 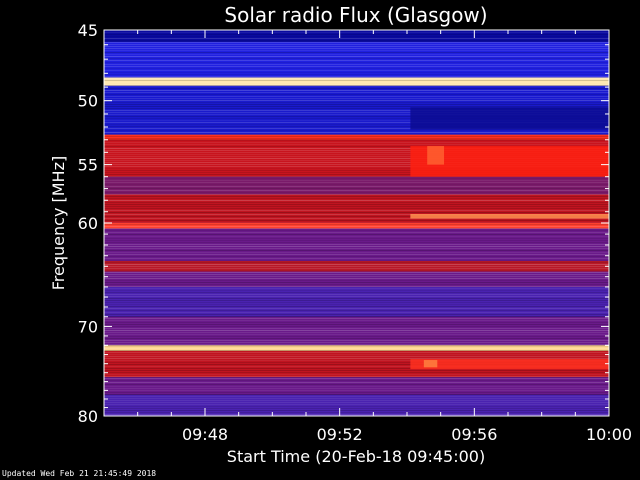 I want to click on chart-title: Solar radio Flux (Glasgow), so click(x=355, y=15).